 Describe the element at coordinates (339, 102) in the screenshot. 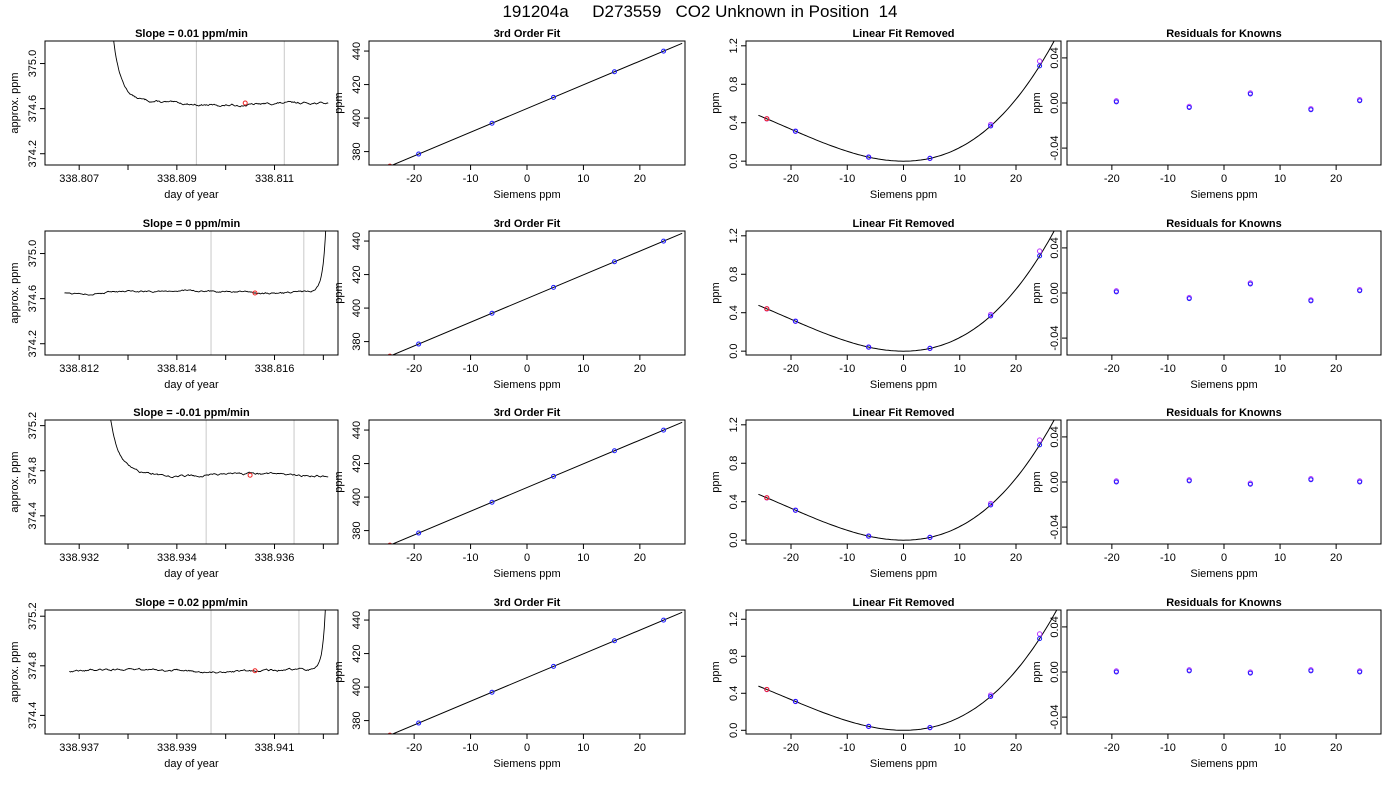

I see `y-axis-label: ppm` at that location.